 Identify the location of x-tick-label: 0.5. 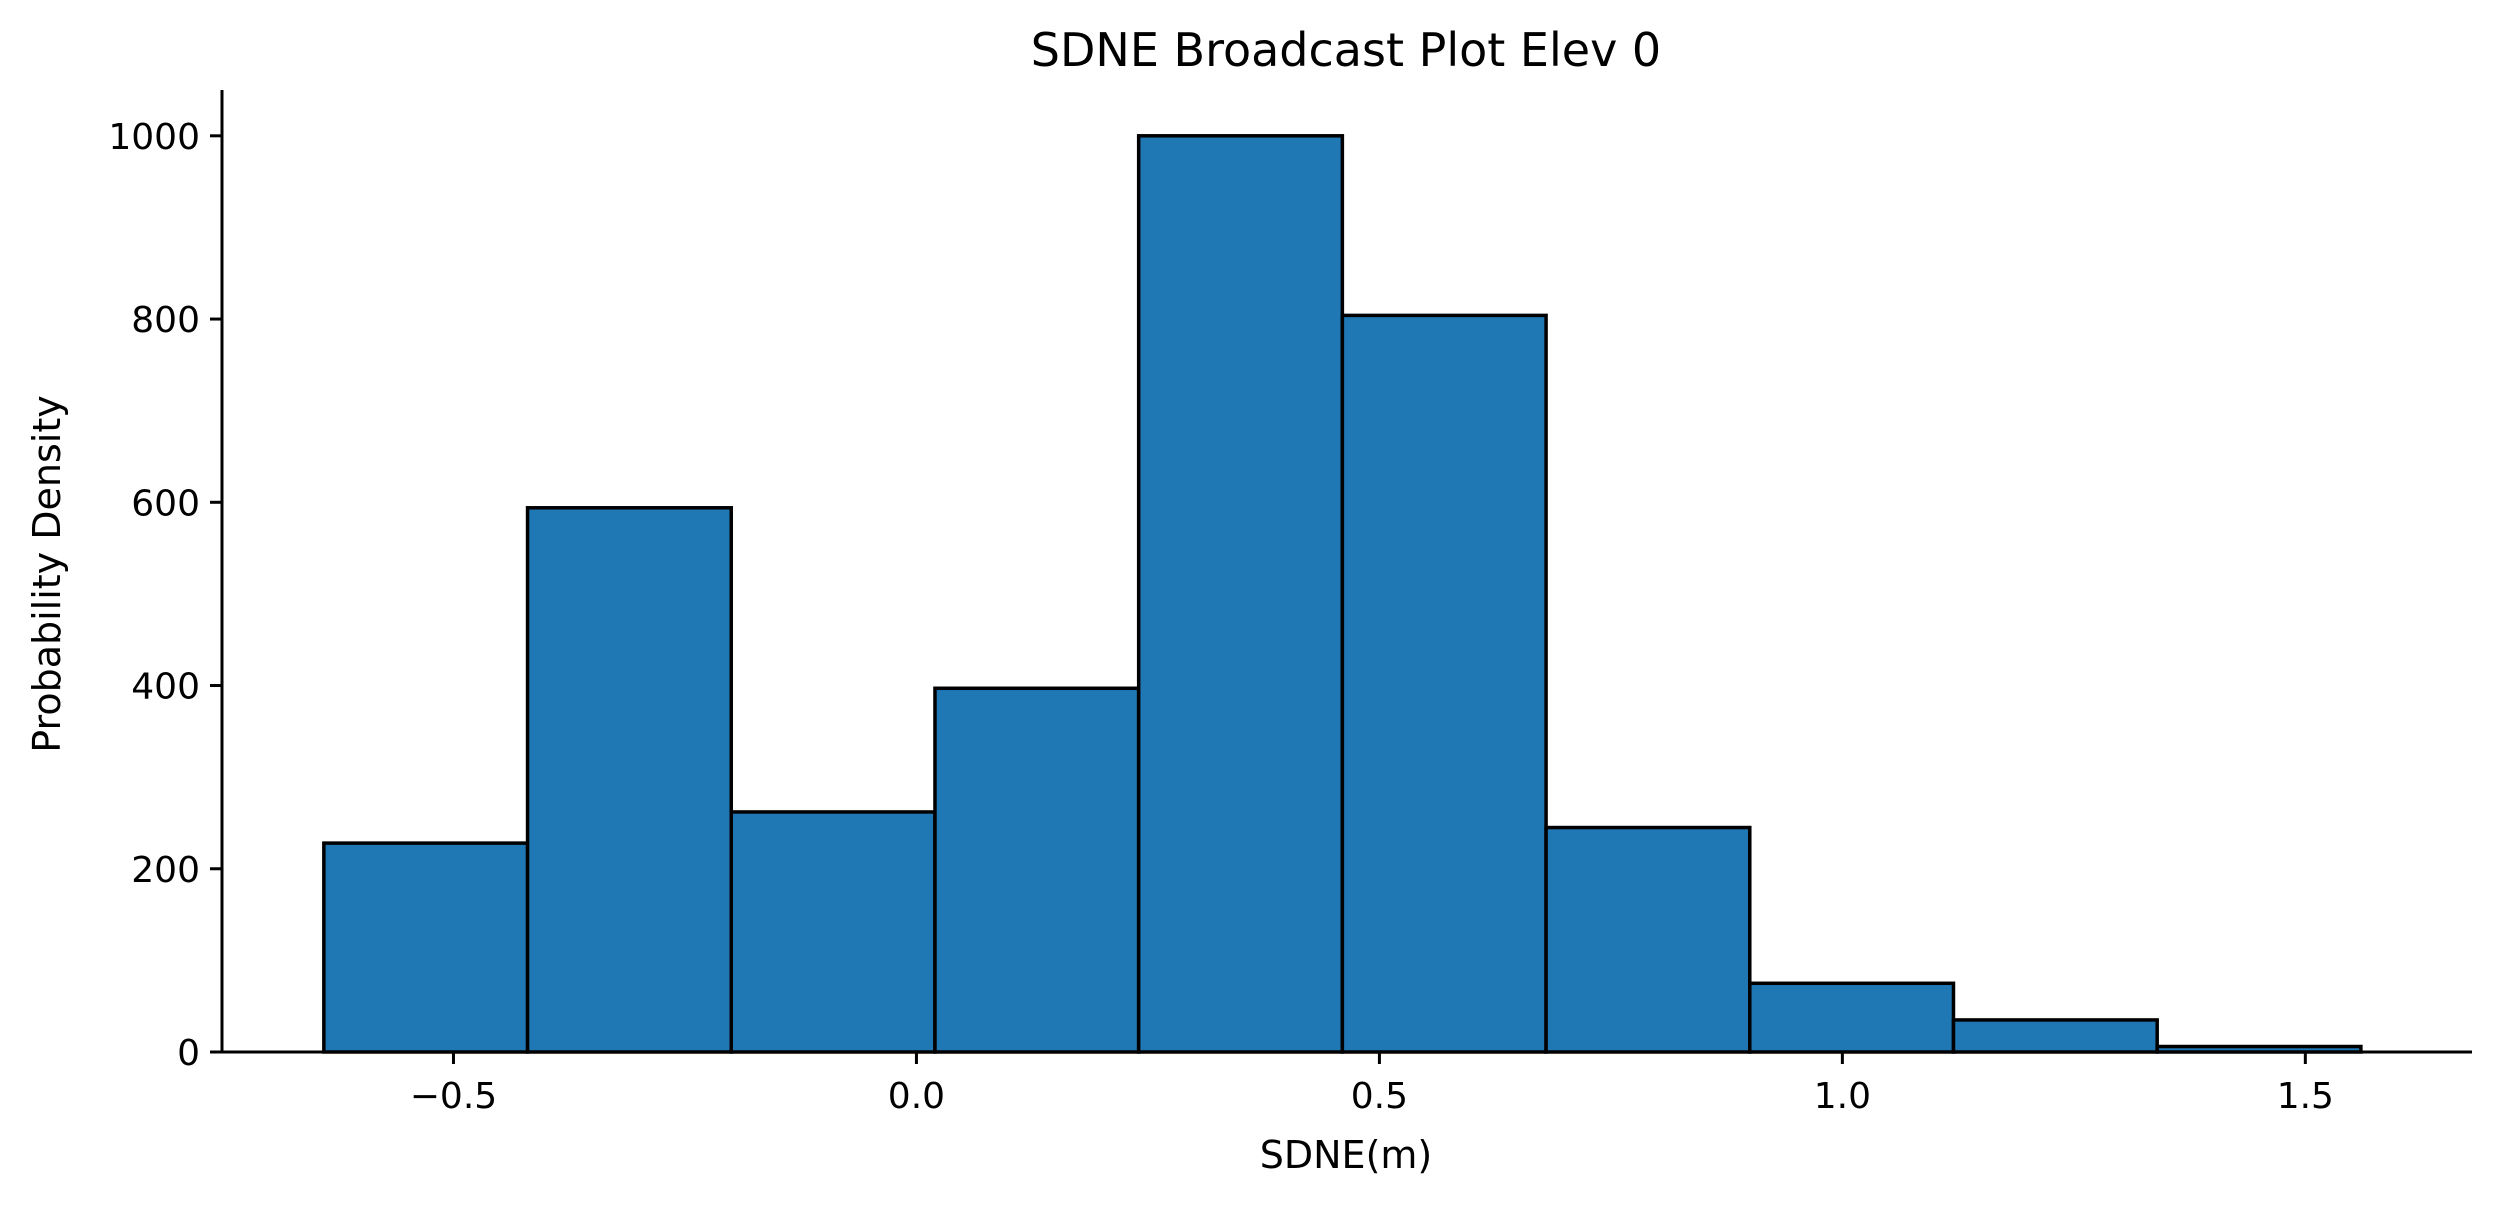
(1379, 1096).